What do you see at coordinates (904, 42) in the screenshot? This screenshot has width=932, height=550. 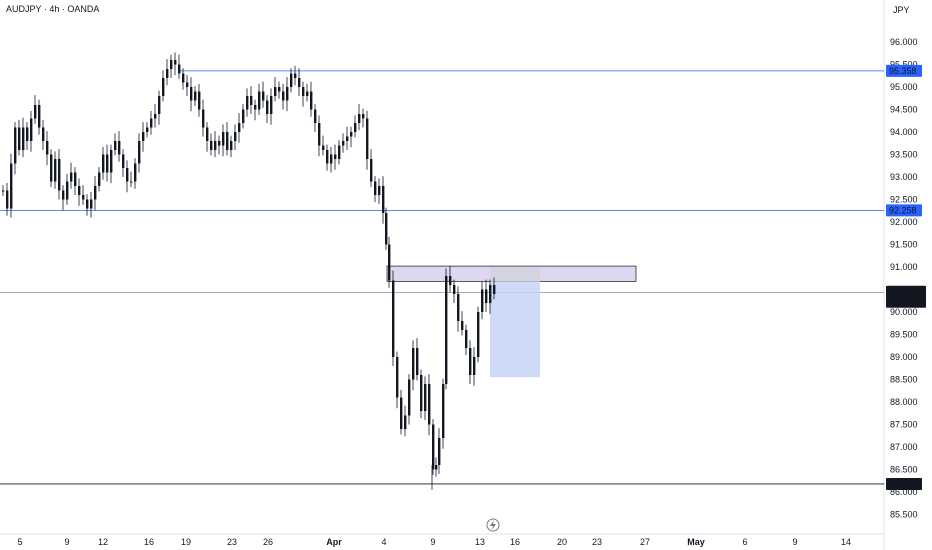 I see `y-tick-label: 96.000` at bounding box center [904, 42].